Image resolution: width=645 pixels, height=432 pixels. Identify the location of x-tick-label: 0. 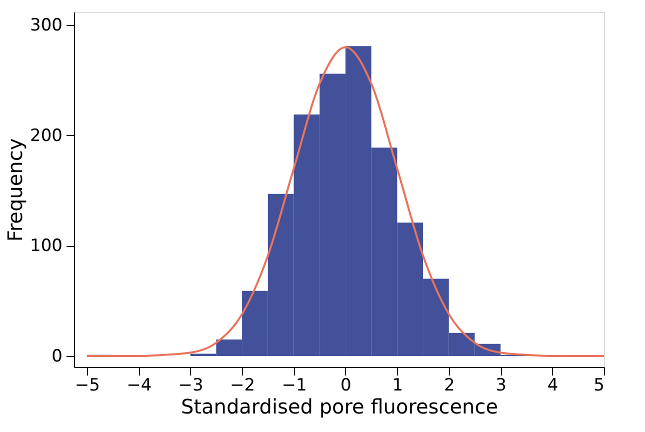
(346, 386).